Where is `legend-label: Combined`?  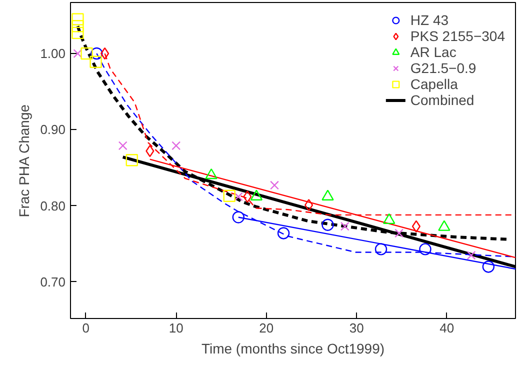 legend-label: Combined is located at coordinates (442, 100).